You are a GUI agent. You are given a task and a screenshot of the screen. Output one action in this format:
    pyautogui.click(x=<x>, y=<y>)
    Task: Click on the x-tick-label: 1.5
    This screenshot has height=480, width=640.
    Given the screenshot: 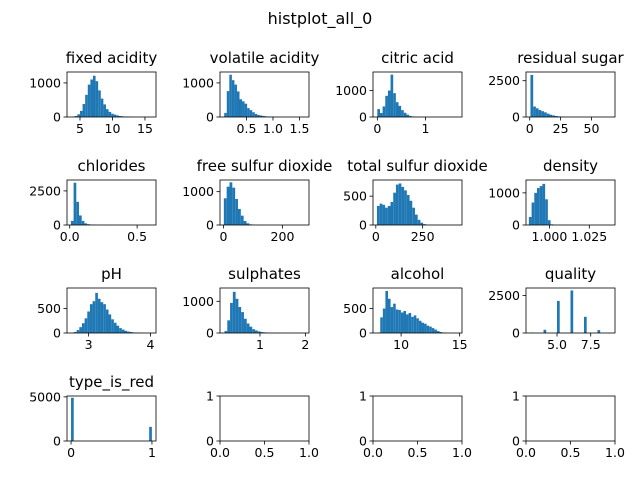 What is the action you would take?
    pyautogui.click(x=300, y=128)
    